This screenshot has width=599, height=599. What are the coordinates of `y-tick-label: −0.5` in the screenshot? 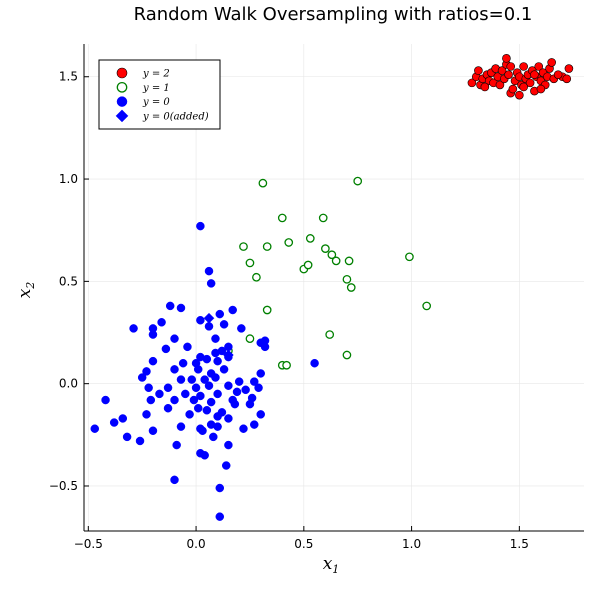 It's located at (63, 486).